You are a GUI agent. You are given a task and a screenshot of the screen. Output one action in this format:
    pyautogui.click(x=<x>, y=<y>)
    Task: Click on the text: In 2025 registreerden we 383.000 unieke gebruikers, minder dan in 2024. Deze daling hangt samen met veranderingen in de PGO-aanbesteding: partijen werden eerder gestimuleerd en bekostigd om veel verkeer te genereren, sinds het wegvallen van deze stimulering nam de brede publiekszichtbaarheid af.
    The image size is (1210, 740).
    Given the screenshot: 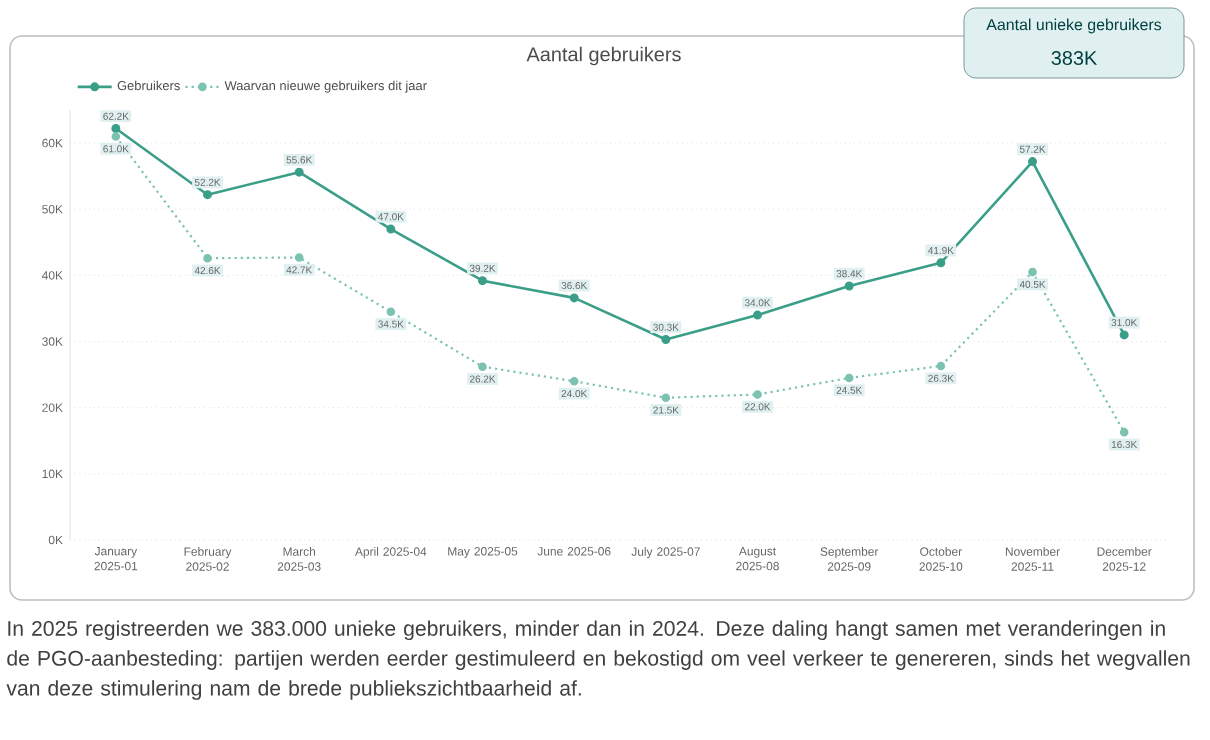 What is the action you would take?
    pyautogui.click(x=598, y=660)
    